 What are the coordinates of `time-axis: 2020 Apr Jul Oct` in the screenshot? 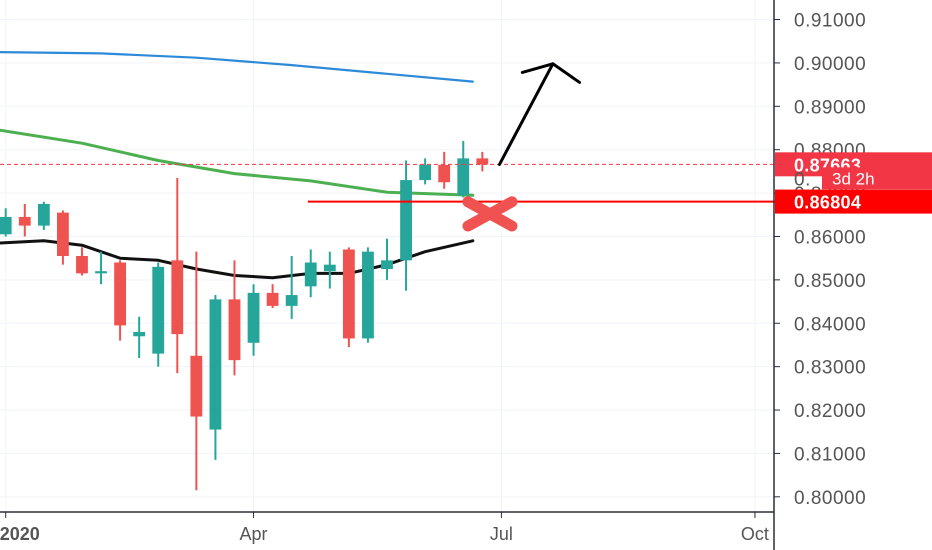 It's located at (387, 527).